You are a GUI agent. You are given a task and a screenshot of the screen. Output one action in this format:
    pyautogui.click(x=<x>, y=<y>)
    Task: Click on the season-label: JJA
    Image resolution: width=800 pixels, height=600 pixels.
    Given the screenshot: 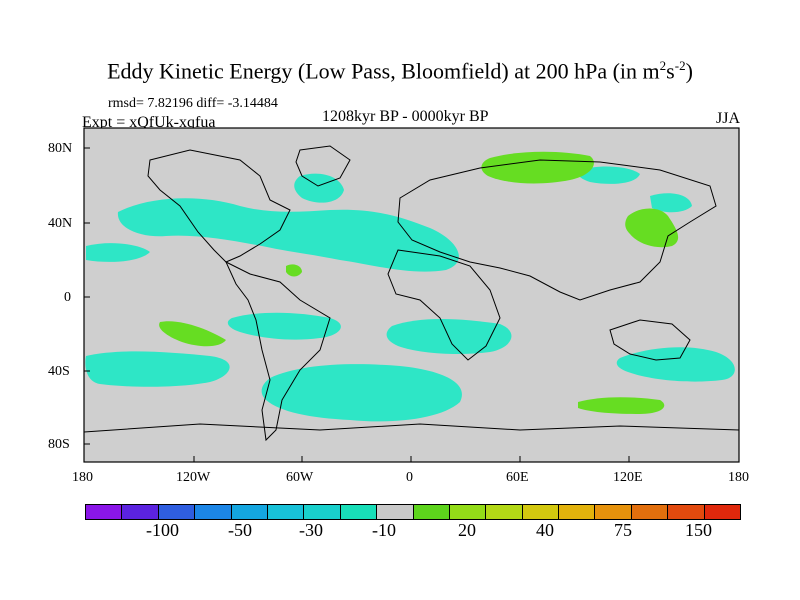 What is the action you would take?
    pyautogui.click(x=728, y=118)
    